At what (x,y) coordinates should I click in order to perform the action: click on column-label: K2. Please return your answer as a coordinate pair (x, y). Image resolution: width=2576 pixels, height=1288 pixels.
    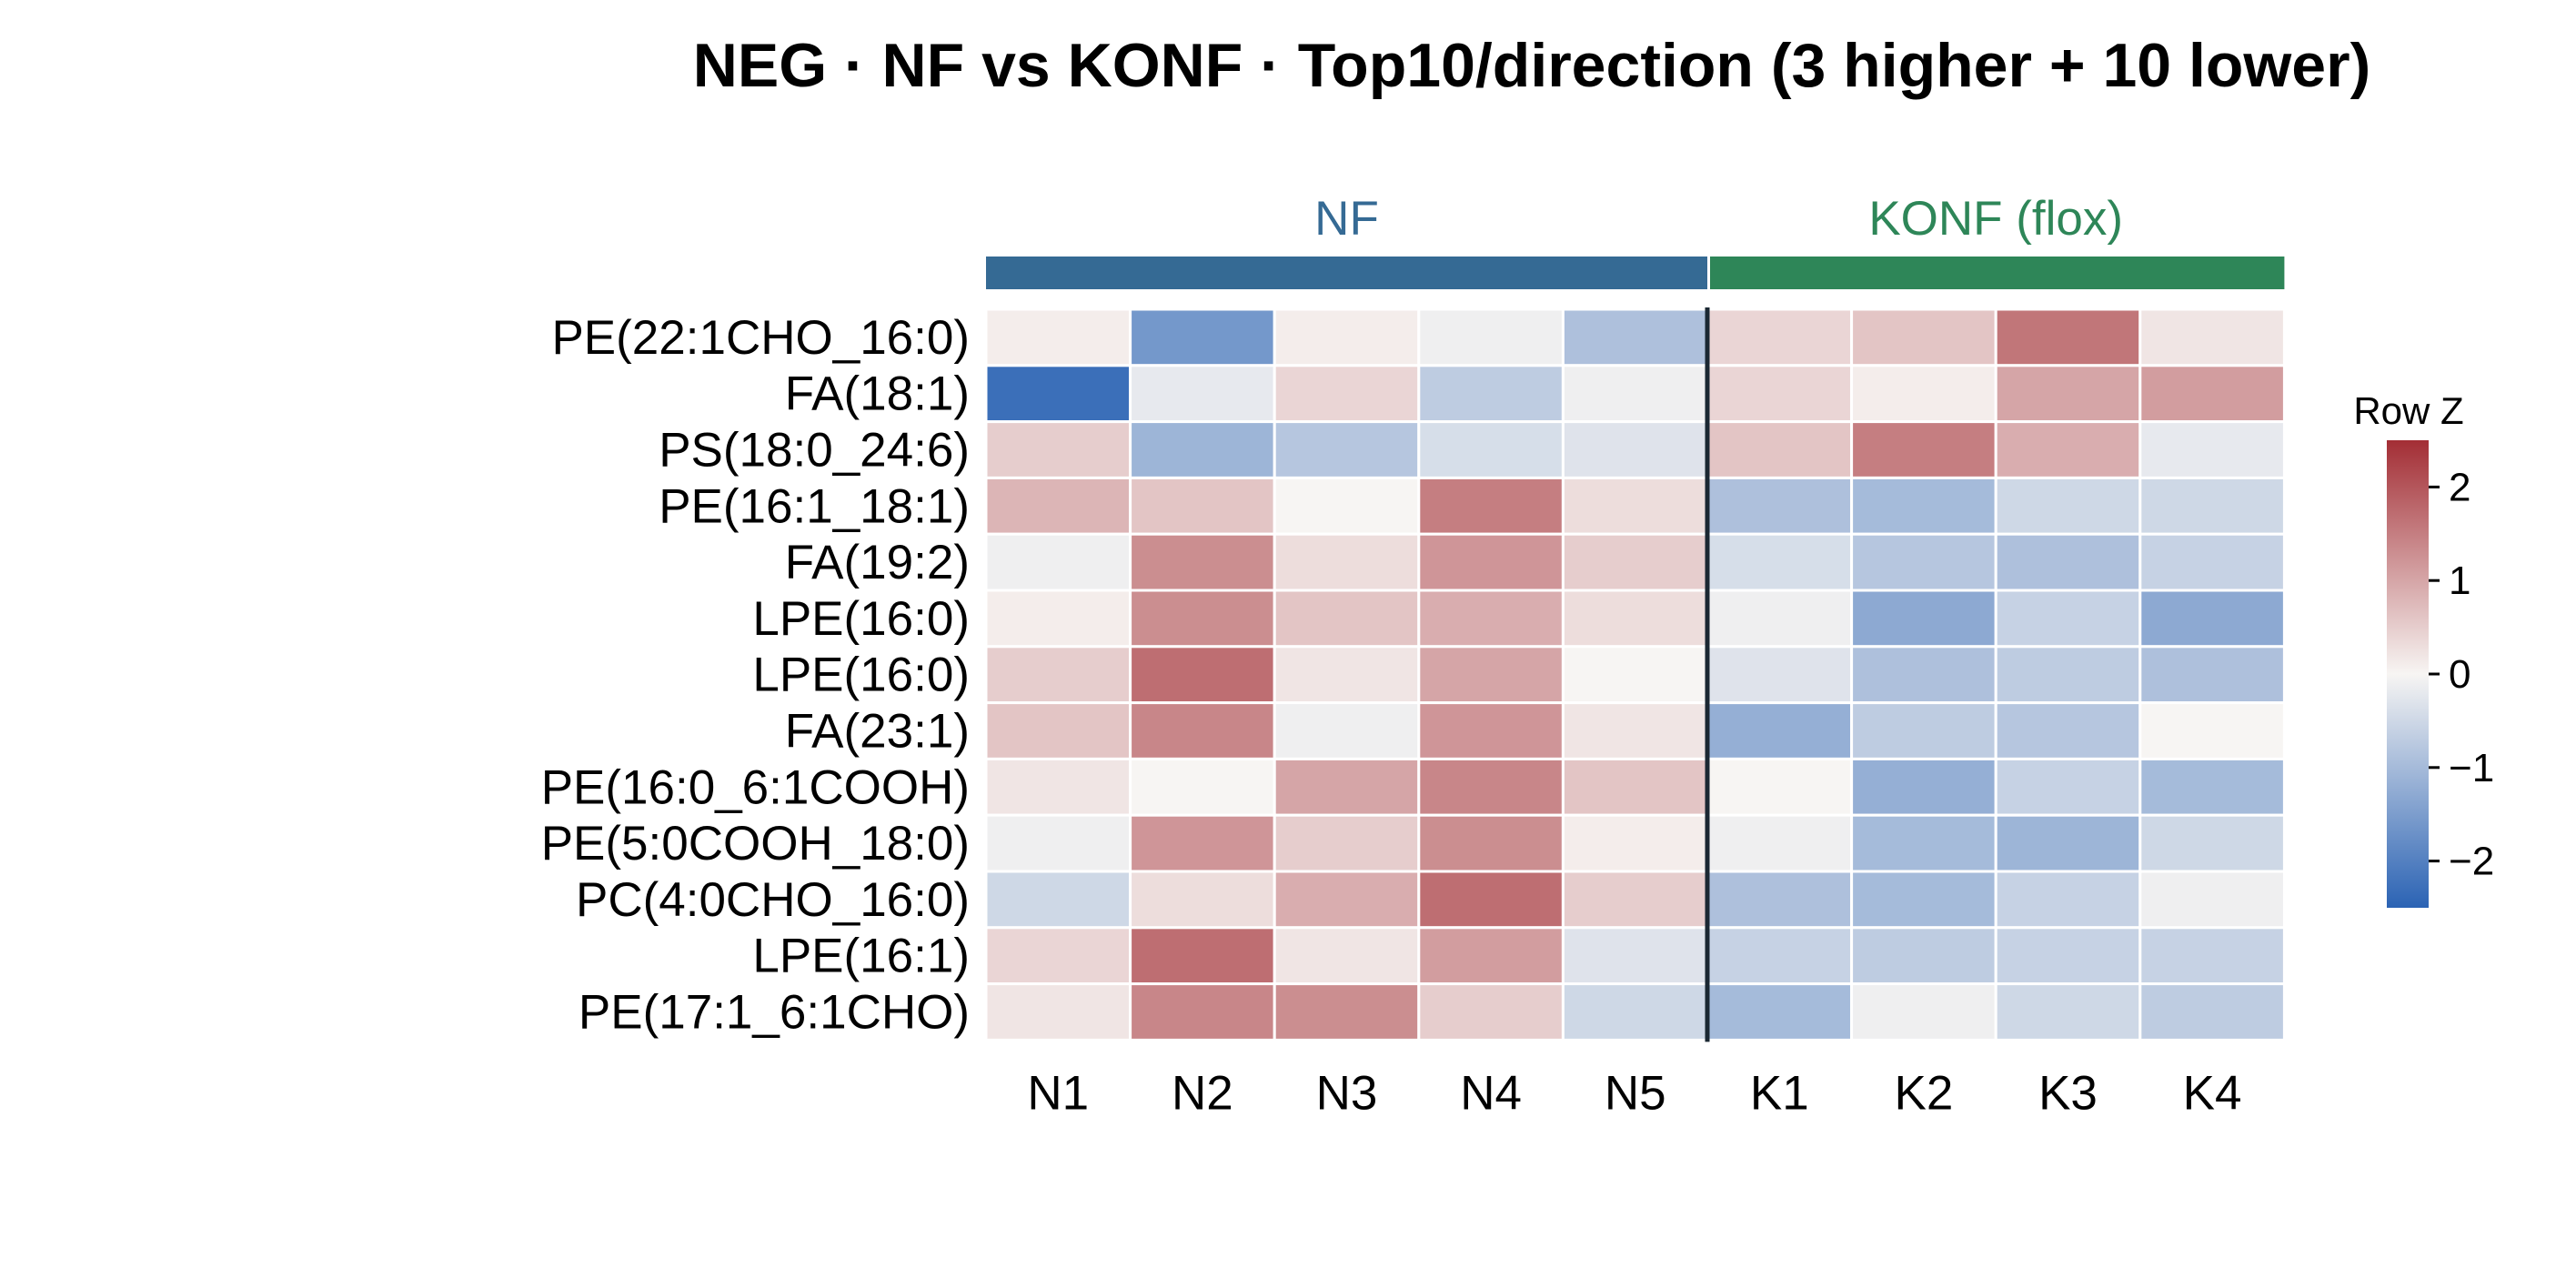
    Looking at the image, I should click on (1923, 1093).